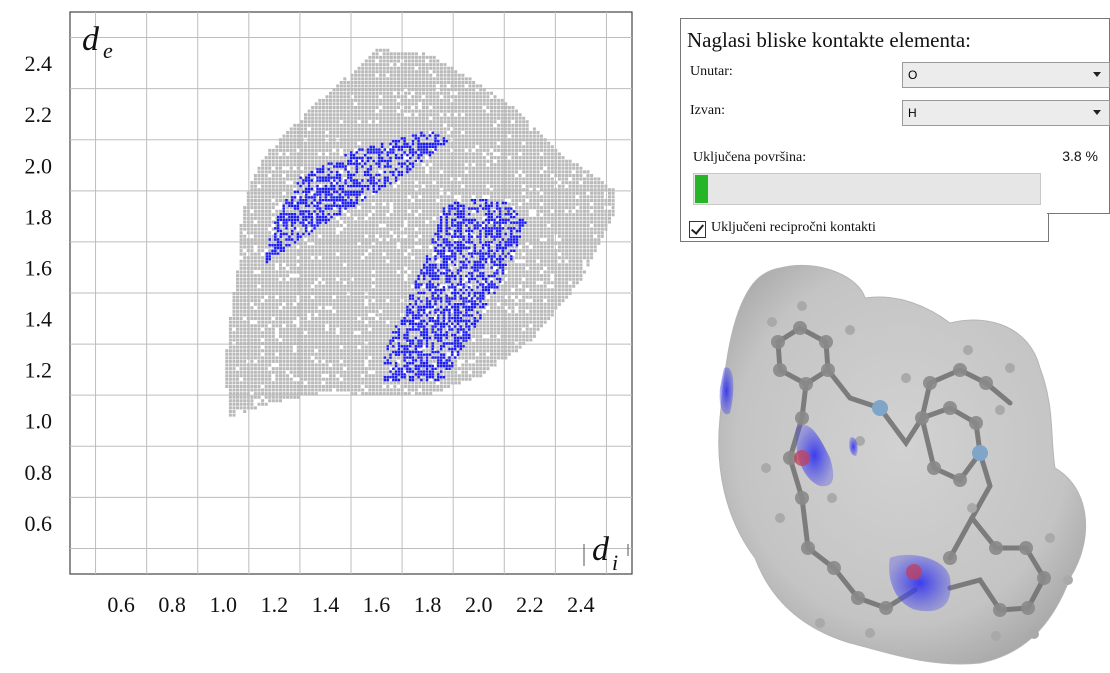 The image size is (1110, 673). I want to click on y-tick-label: 0.8, so click(39, 472).